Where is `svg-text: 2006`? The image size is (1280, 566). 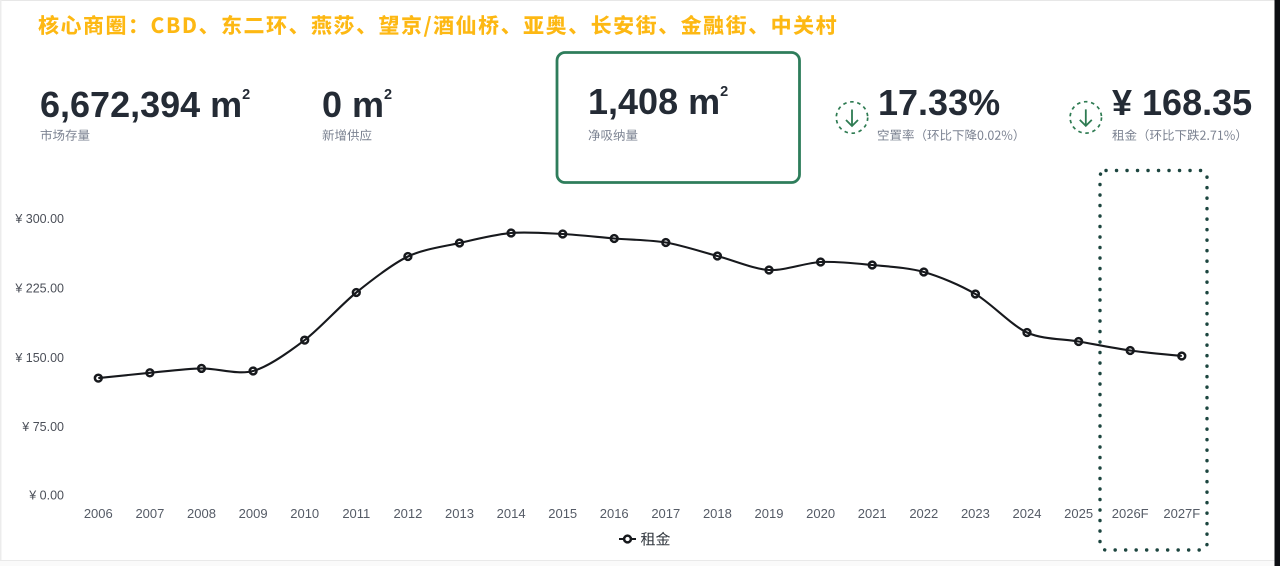 svg-text: 2006 is located at coordinates (98, 513).